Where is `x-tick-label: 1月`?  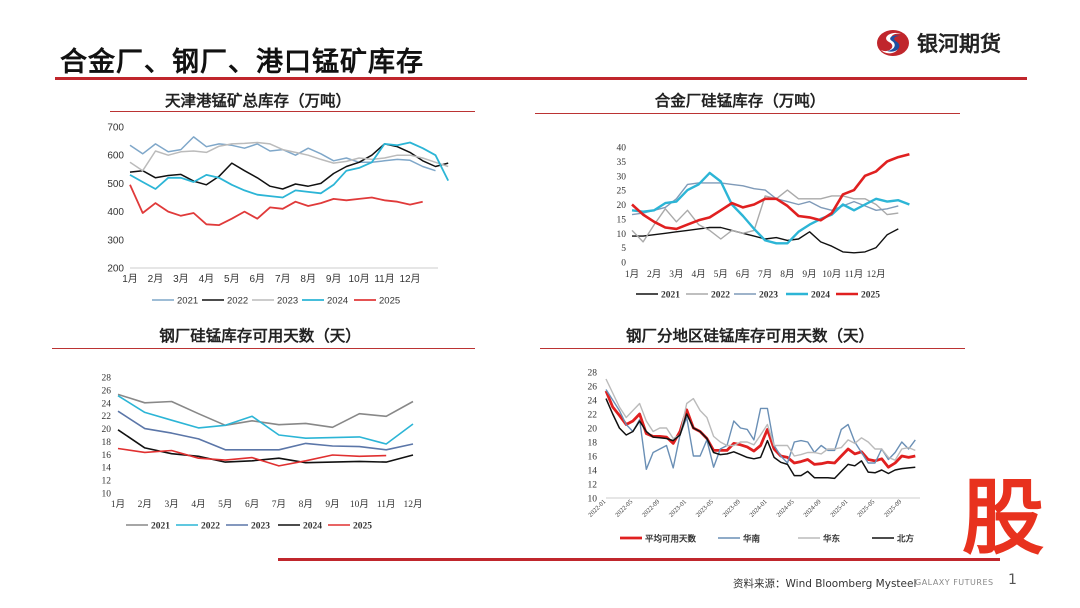 x-tick-label: 1月 is located at coordinates (130, 279).